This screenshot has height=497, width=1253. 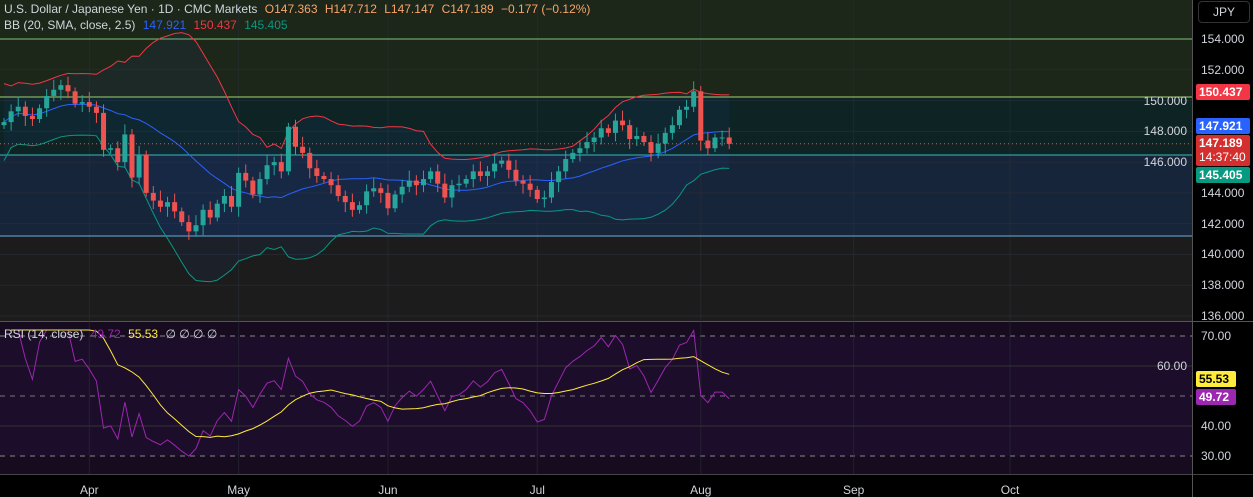 What do you see at coordinates (1223, 316) in the screenshot?
I see `price-tick: 136.000` at bounding box center [1223, 316].